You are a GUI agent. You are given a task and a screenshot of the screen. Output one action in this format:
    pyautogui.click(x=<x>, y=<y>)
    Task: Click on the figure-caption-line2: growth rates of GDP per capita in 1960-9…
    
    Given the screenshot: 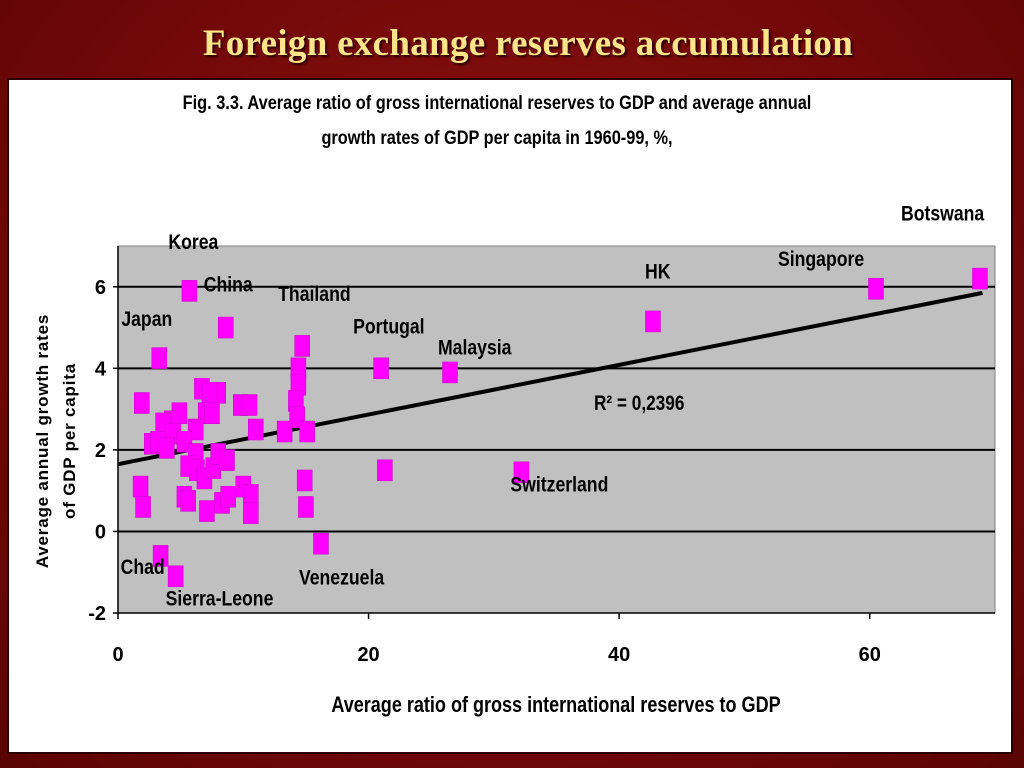 What is the action you would take?
    pyautogui.click(x=497, y=138)
    